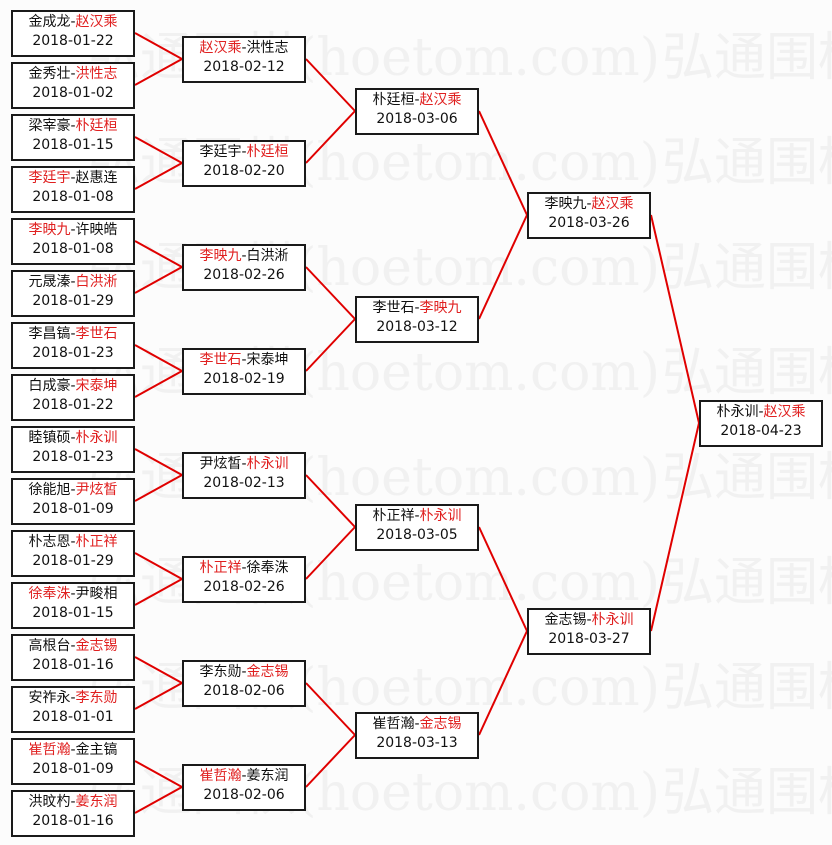 This screenshot has width=832, height=845. Describe the element at coordinates (267, 568) in the screenshot. I see `loser-name: 徐奉洙` at that location.